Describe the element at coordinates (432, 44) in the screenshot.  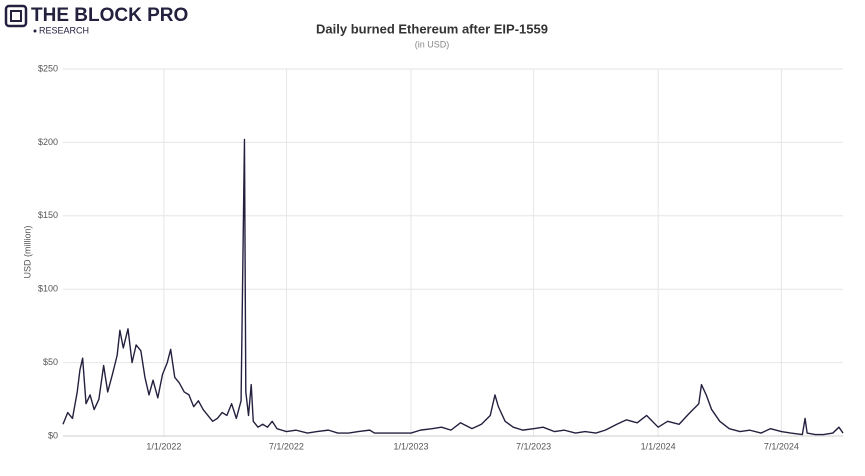
I see `chart-subtitle: (in USD)` at that location.